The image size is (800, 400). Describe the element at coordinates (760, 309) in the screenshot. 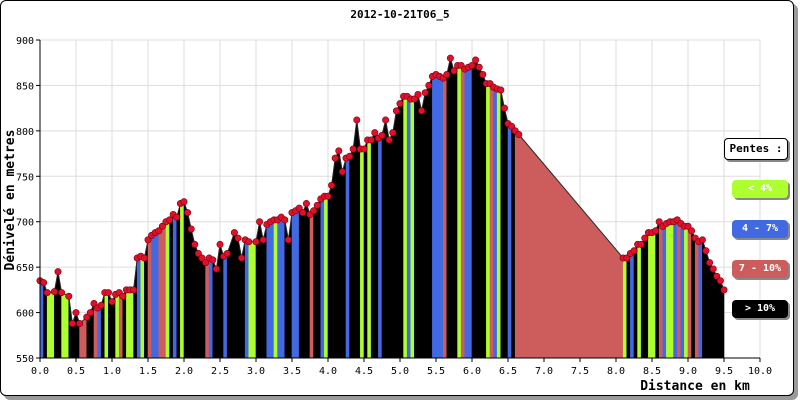

I see `legend-item: > 10%` at that location.